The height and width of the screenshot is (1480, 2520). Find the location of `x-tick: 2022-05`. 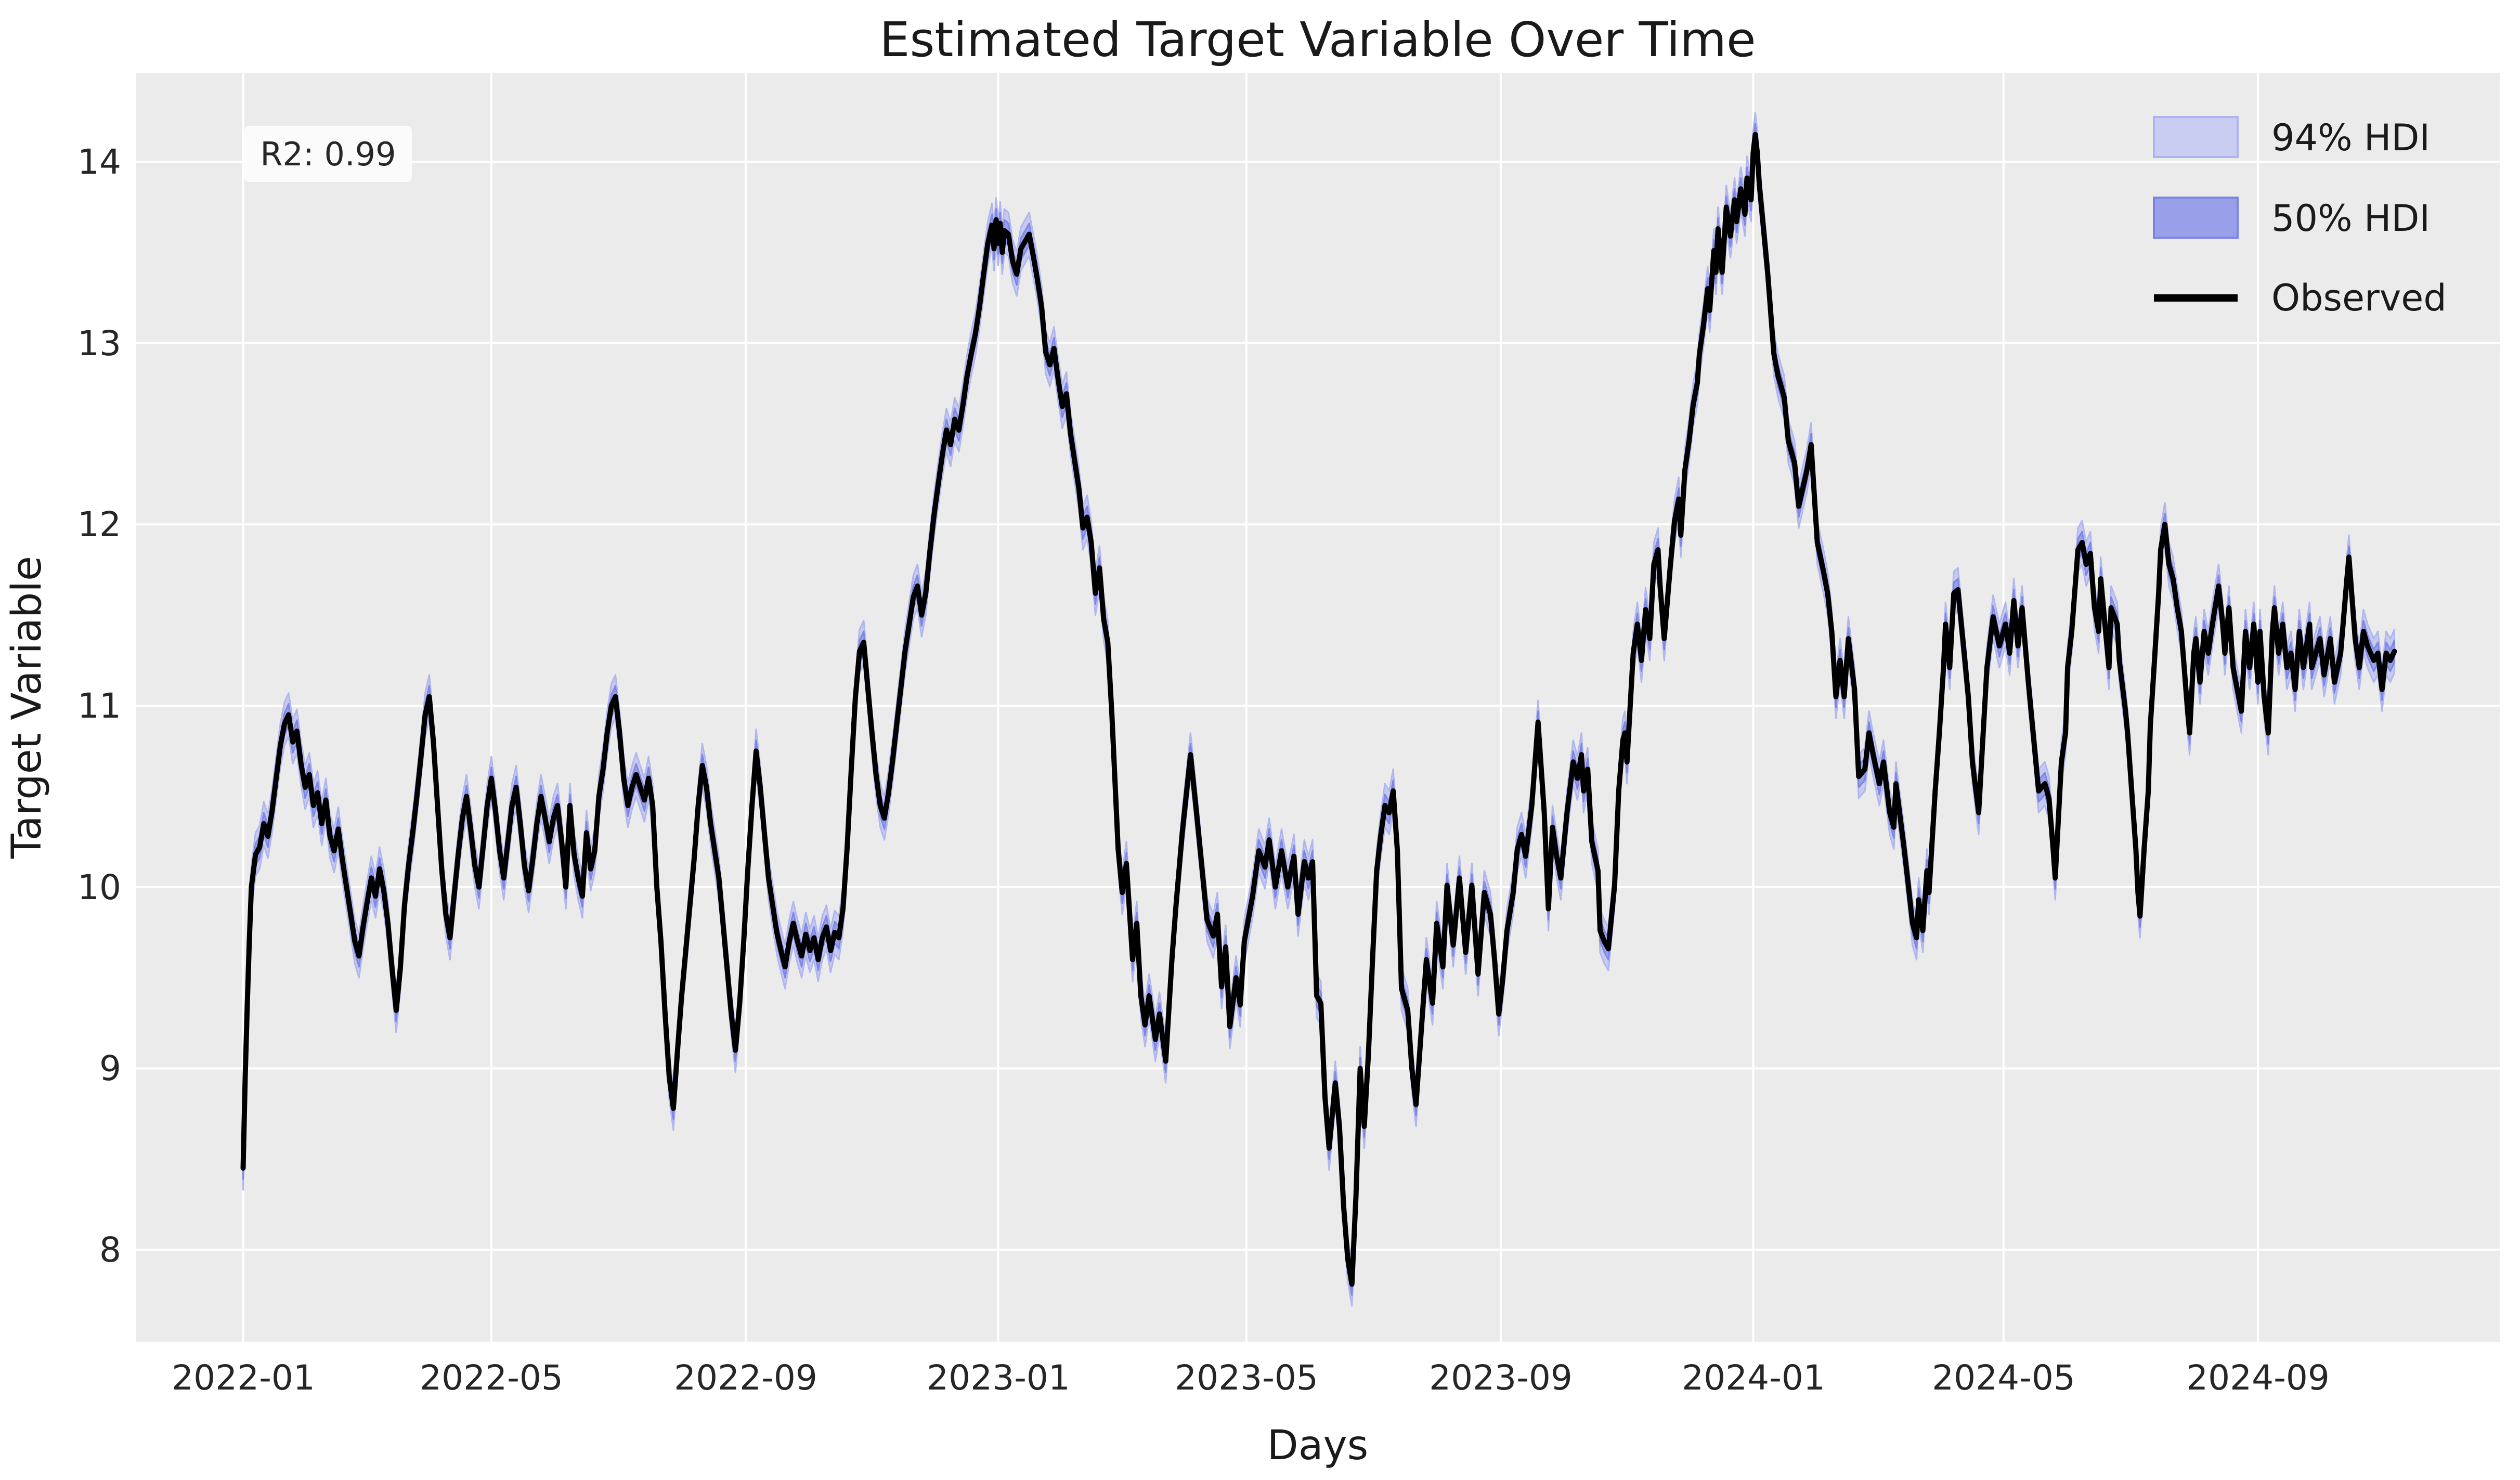

x-tick: 2022-05 is located at coordinates (491, 1378).